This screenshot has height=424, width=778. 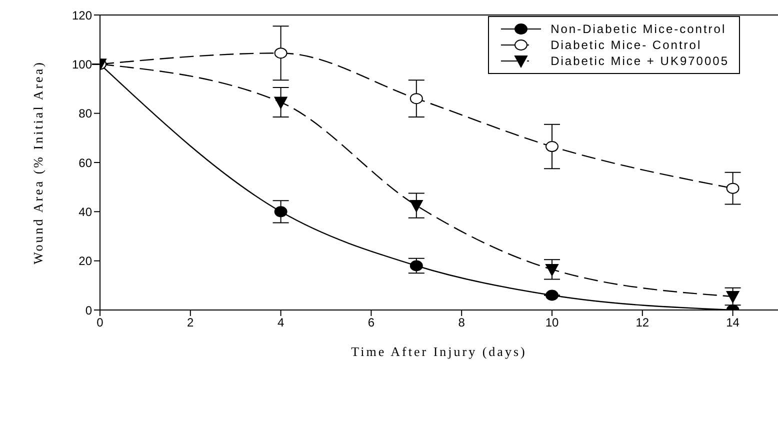 What do you see at coordinates (733, 323) in the screenshot?
I see `x-tick-label: 14` at bounding box center [733, 323].